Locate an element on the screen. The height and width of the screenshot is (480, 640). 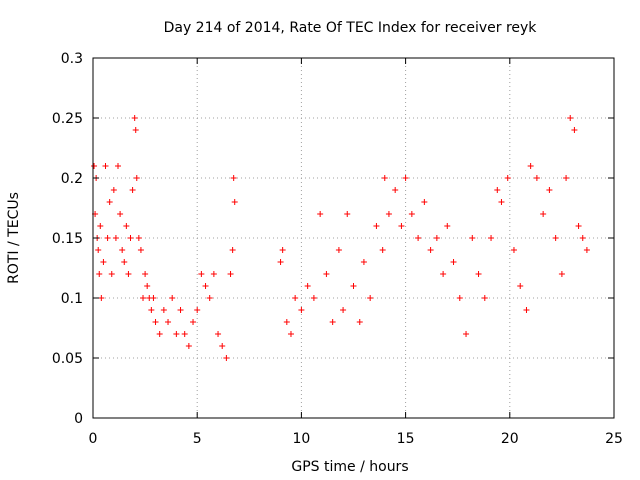
x-tick-label: 15 is located at coordinates (406, 439).